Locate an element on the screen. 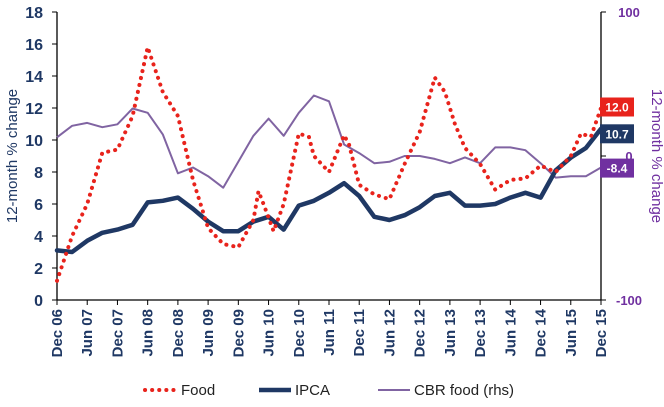  left-tick-label: 4 is located at coordinates (38, 237).